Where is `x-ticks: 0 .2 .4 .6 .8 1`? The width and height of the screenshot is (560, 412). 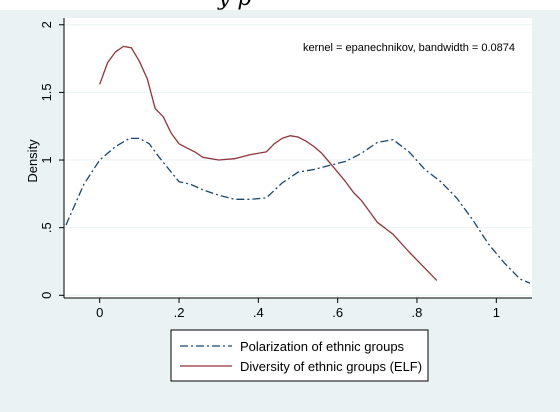
x-ticks: 0 .2 .4 .6 .8 1 is located at coordinates (298, 309).